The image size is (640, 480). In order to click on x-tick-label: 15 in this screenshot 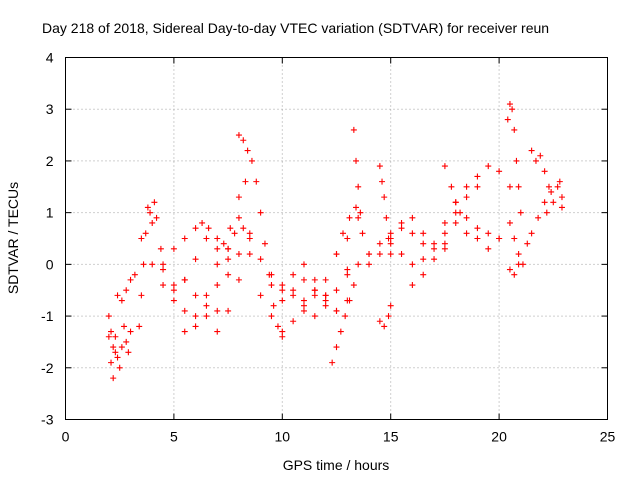, I will do `click(391, 437)`.